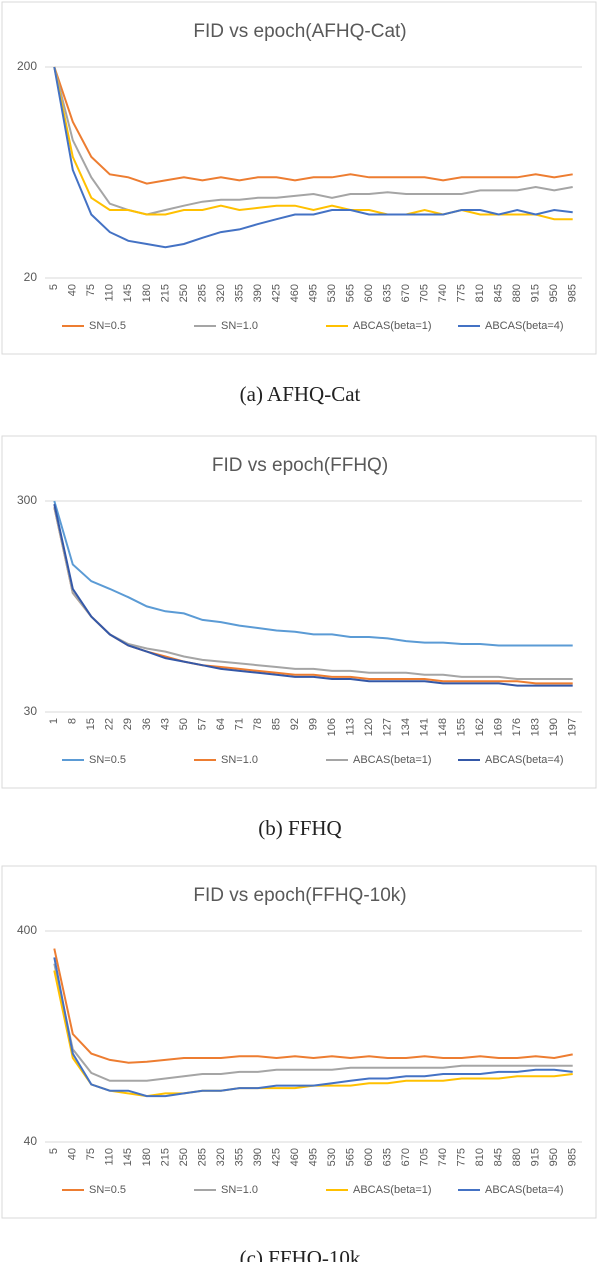 The image size is (600, 1262). Describe the element at coordinates (300, 394) in the screenshot. I see `caption: (a) AFHQ-Cat` at that location.